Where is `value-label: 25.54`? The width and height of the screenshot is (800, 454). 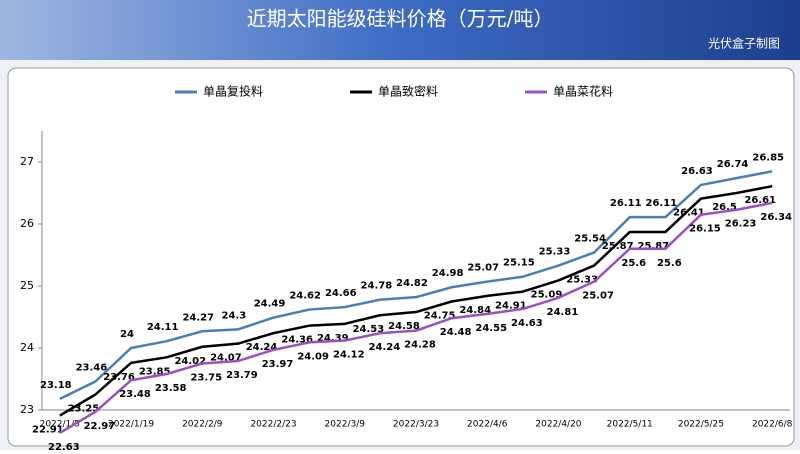 value-label: 25.54 is located at coordinates (590, 239).